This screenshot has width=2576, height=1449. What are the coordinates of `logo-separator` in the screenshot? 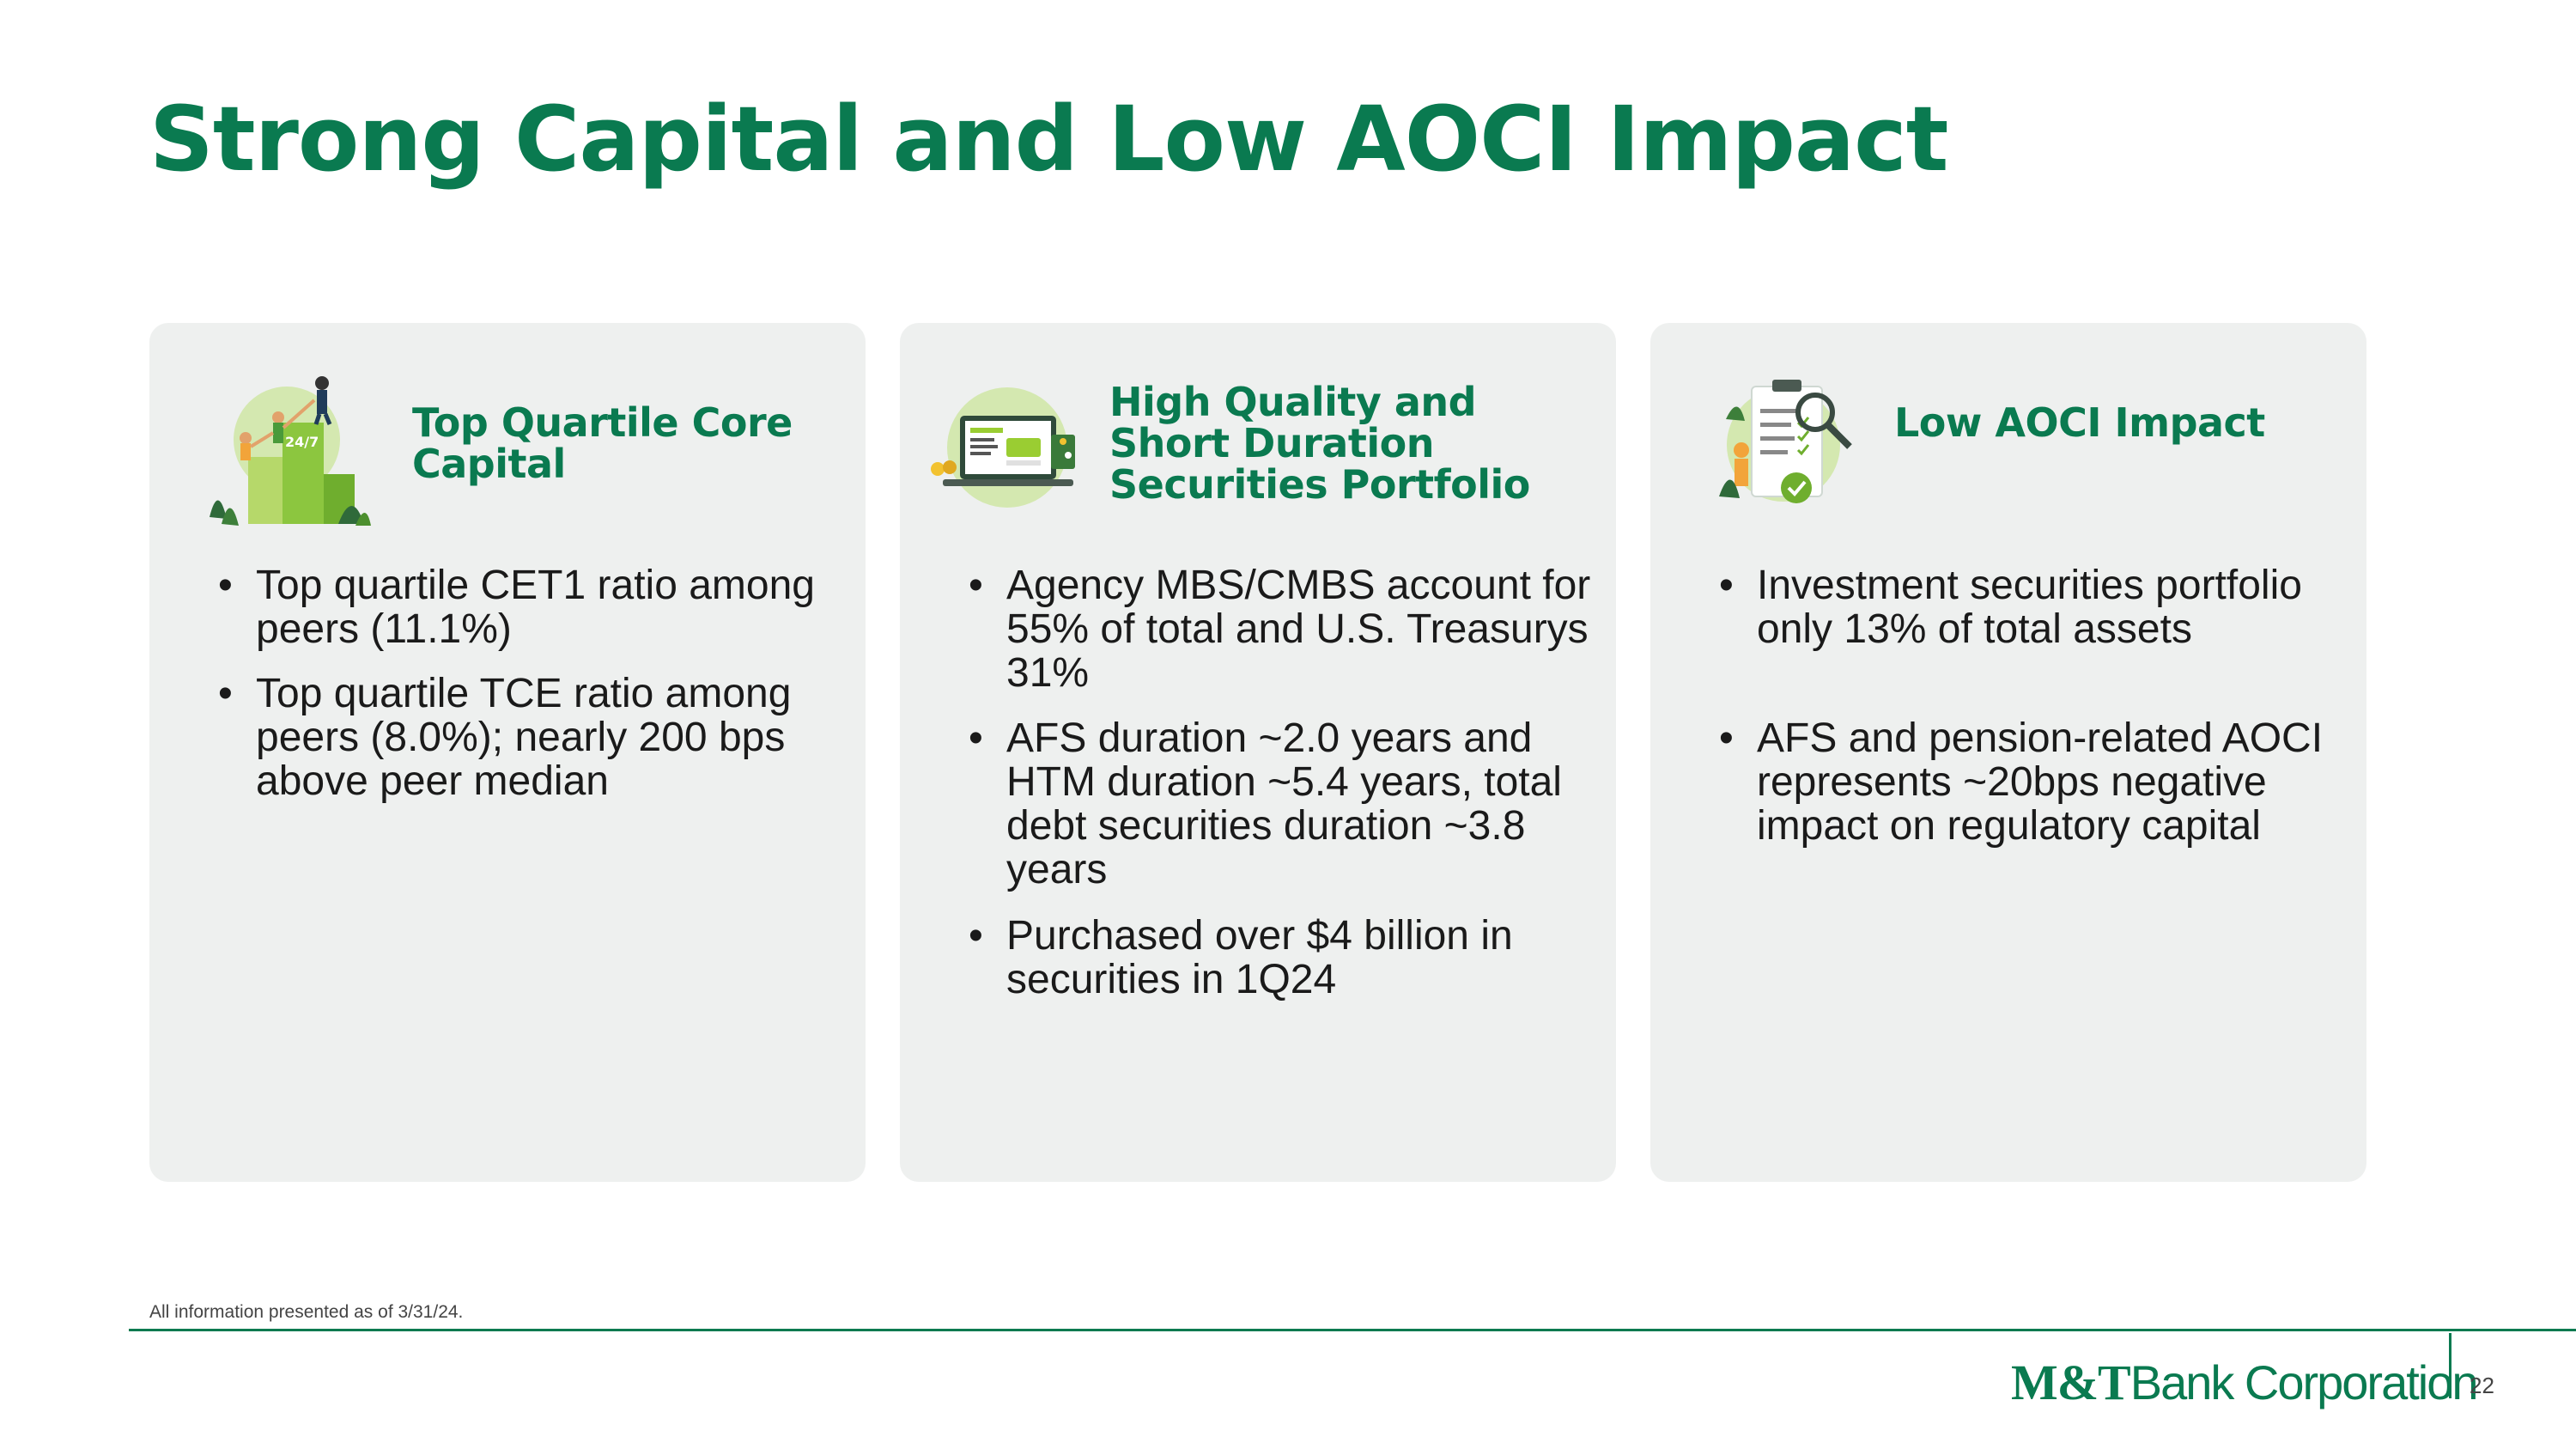 It's located at (2450, 1365).